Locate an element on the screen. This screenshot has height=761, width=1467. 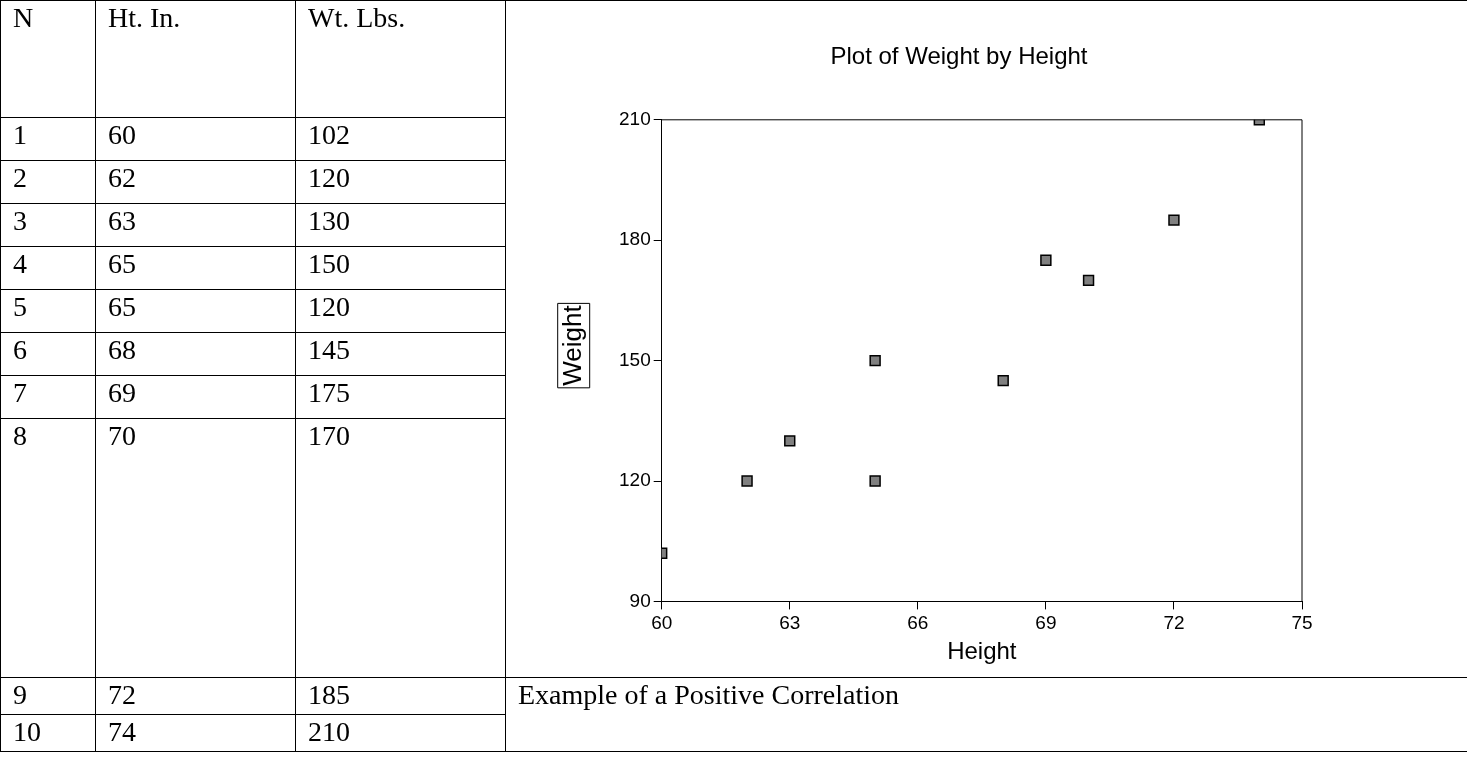
x-tick-label: 69 is located at coordinates (1046, 623).